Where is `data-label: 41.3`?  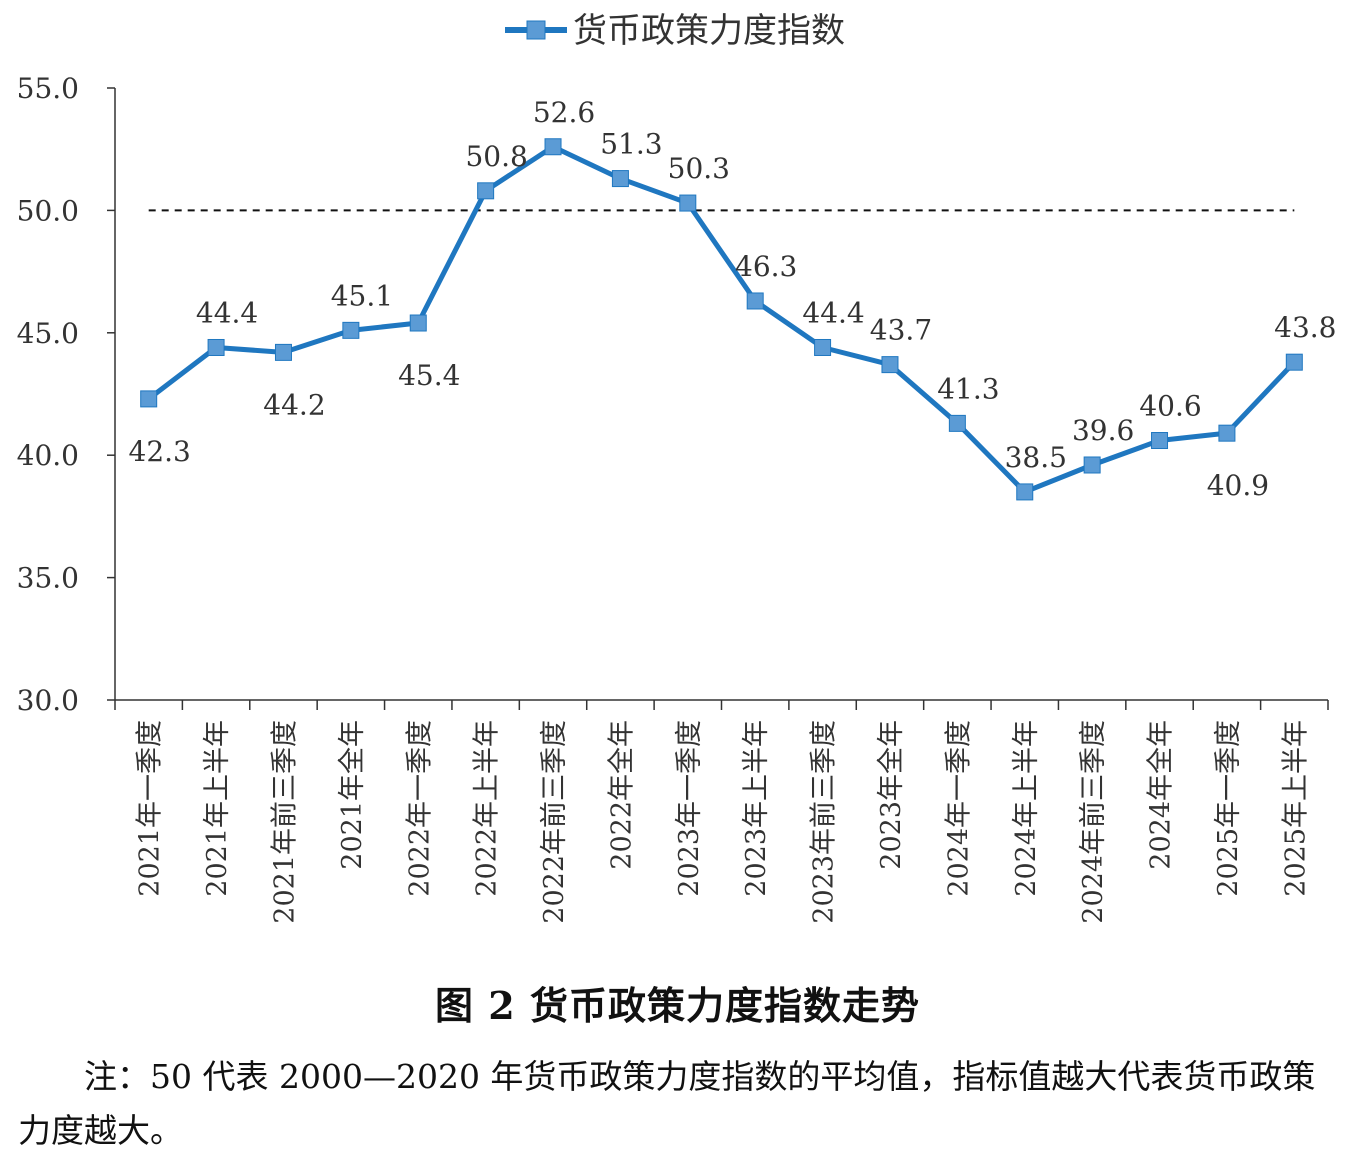
data-label: 41.3 is located at coordinates (968, 388).